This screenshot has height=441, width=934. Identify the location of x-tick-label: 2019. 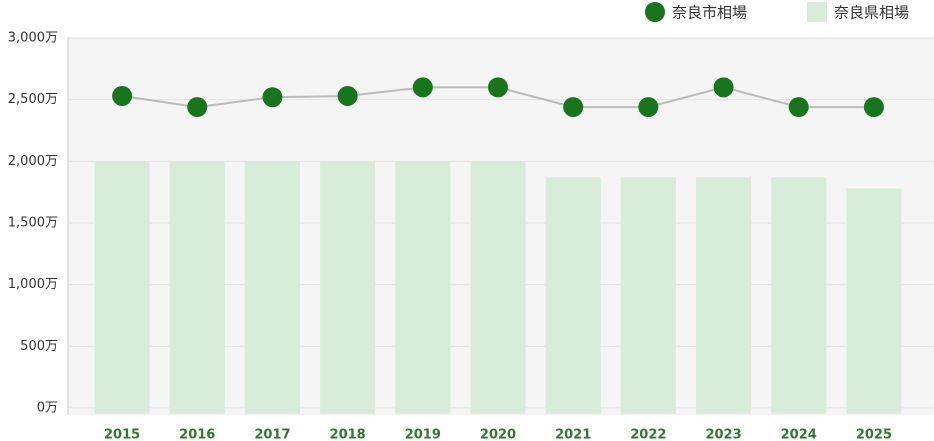
(423, 434).